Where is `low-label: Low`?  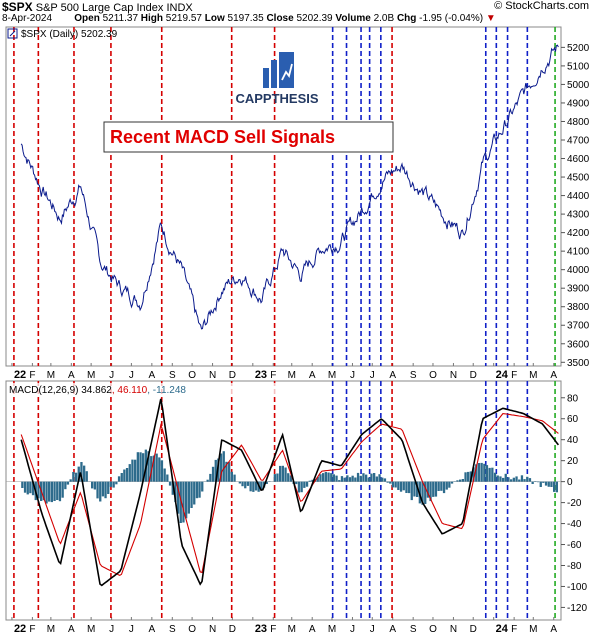
low-label: Low is located at coordinates (214, 18).